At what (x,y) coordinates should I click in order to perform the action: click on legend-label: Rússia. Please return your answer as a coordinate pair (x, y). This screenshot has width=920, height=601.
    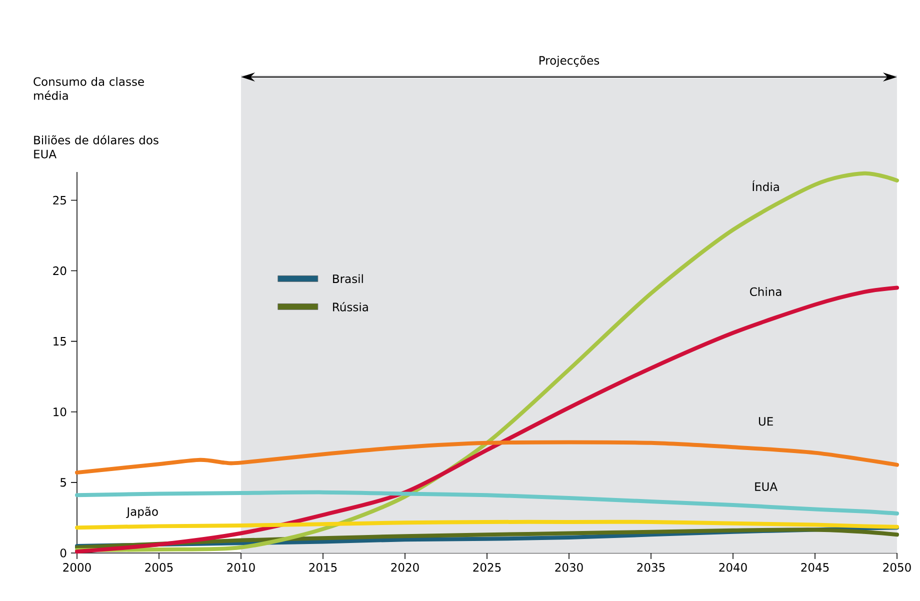
    Looking at the image, I should click on (350, 307).